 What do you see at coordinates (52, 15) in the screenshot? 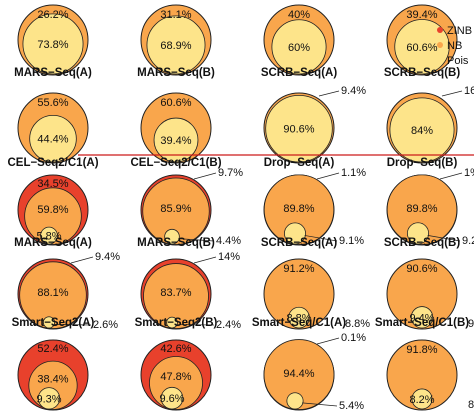
I see `nb-label: 26.2%` at bounding box center [52, 15].